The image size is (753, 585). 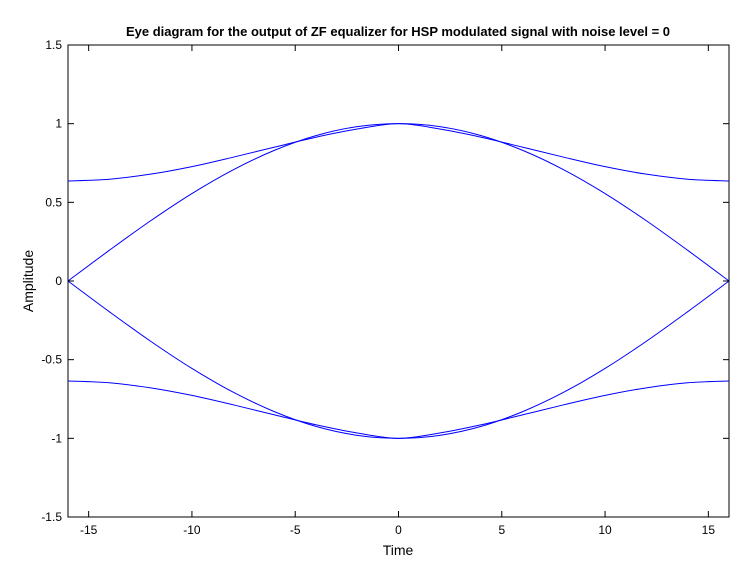 I want to click on y-tick-label: 1, so click(x=58, y=124).